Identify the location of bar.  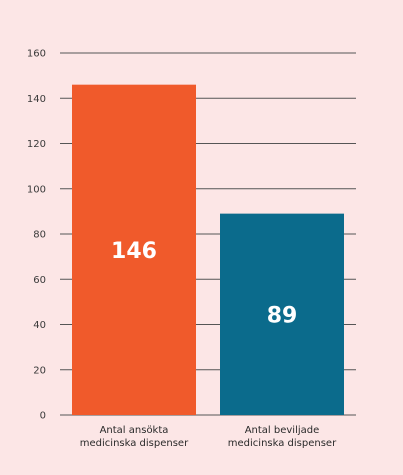
(282, 314).